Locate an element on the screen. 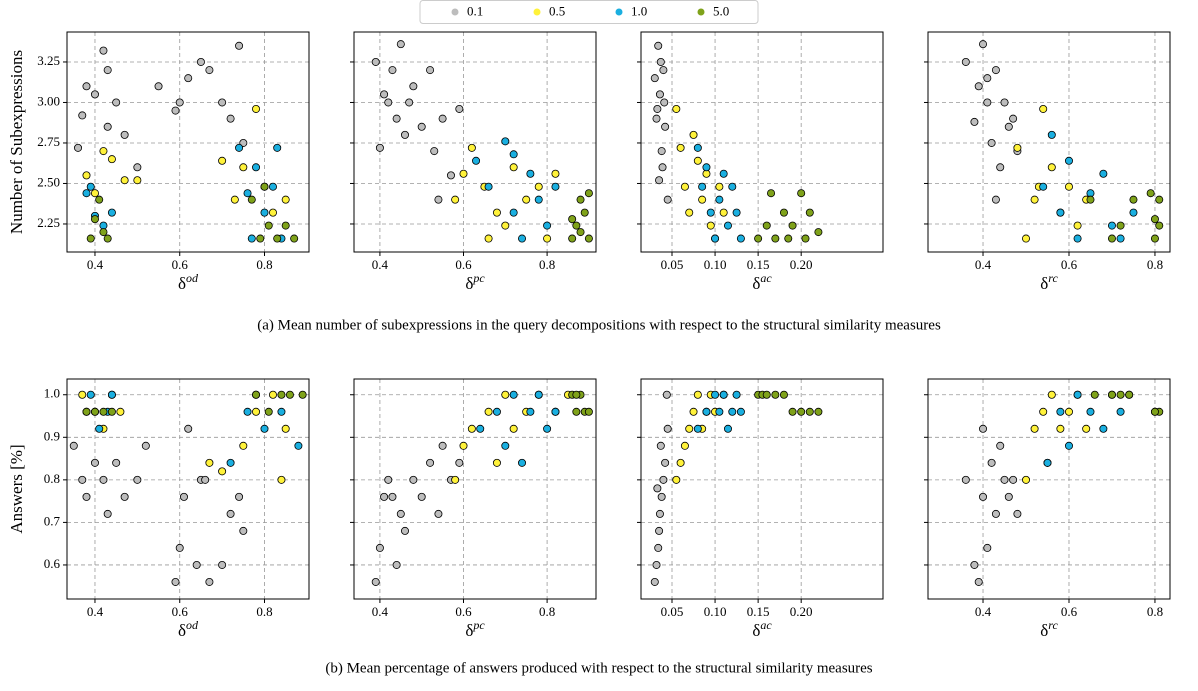 The width and height of the screenshot is (1198, 691). y-tick-label: 3.25 is located at coordinates (48, 60).